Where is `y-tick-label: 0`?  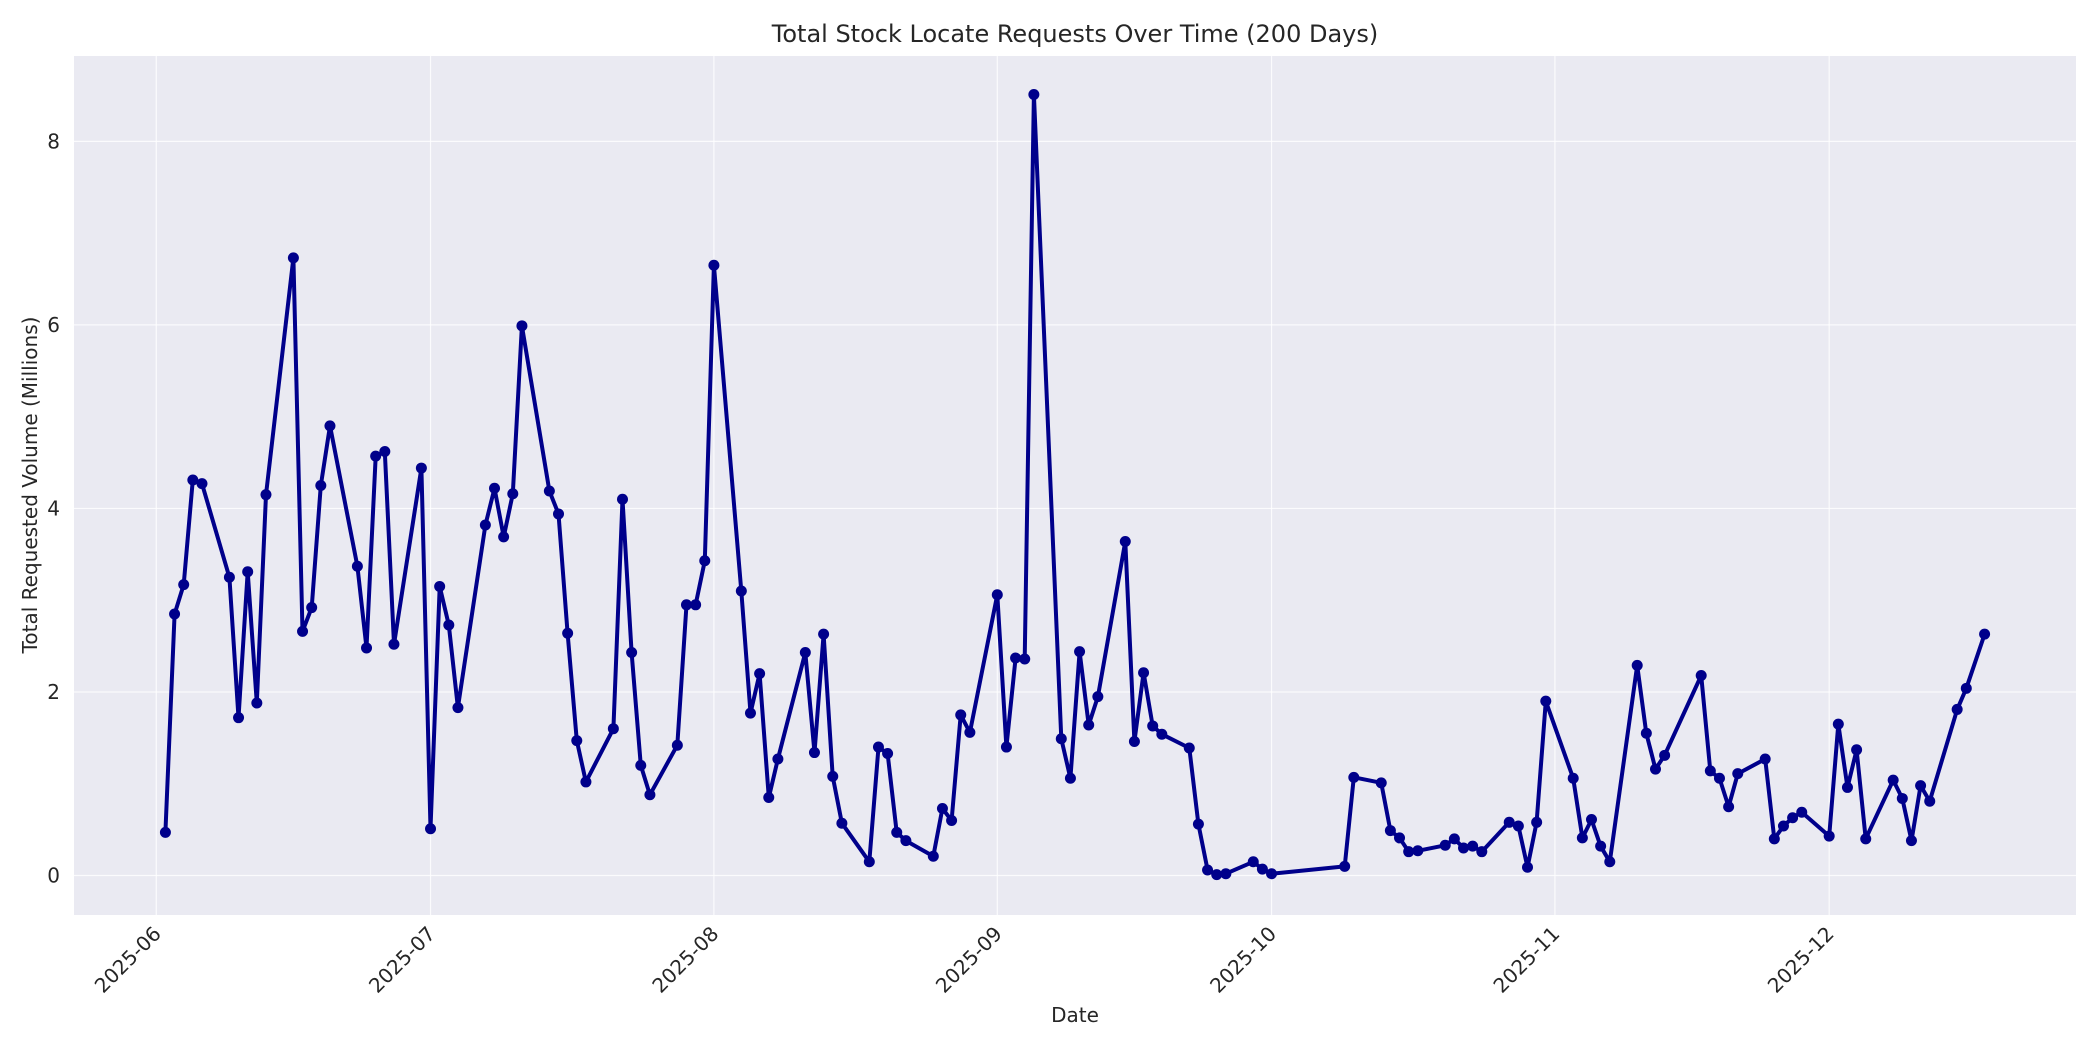 y-tick-label: 0 is located at coordinates (53, 876).